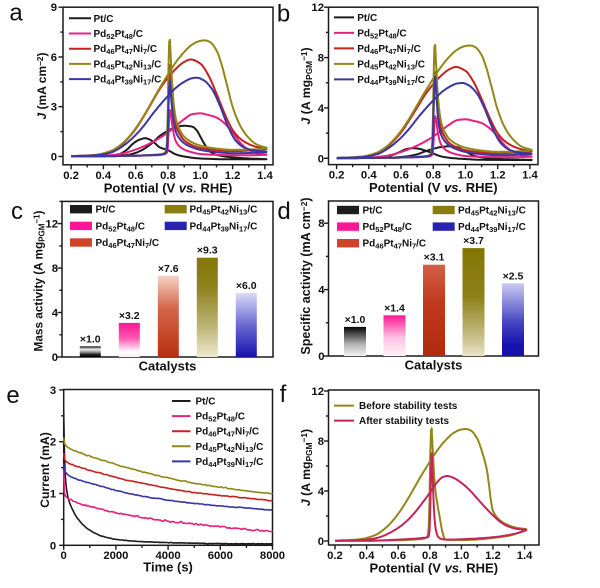 The height and width of the screenshot is (588, 600). Describe the element at coordinates (394, 308) in the screenshot. I see `svg-text: ×1.4` at that location.